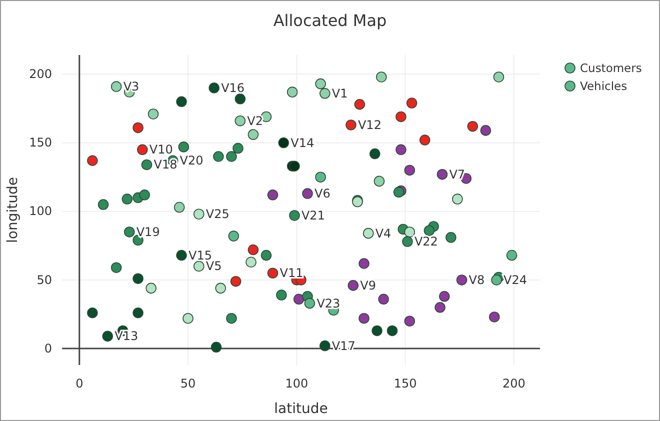 This screenshot has height=421, width=660. Describe the element at coordinates (161, 149) in the screenshot. I see `data-label: V10` at that location.